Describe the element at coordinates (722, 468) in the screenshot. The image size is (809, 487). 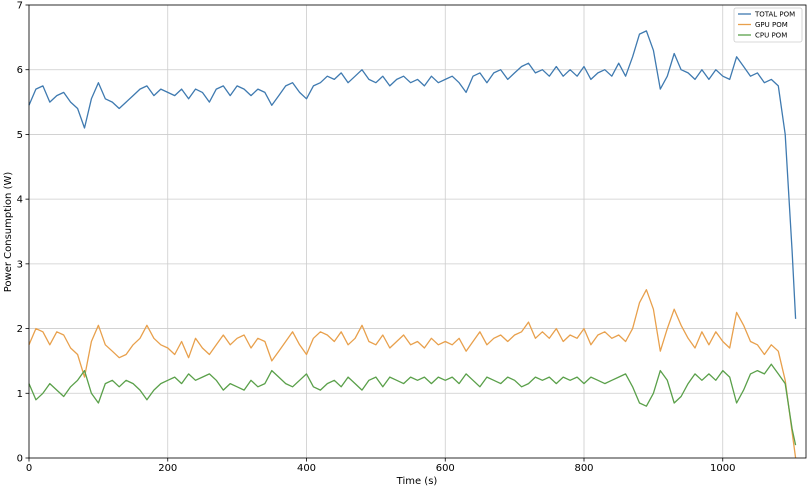
I see `x-tick-label: 1000` at that location.